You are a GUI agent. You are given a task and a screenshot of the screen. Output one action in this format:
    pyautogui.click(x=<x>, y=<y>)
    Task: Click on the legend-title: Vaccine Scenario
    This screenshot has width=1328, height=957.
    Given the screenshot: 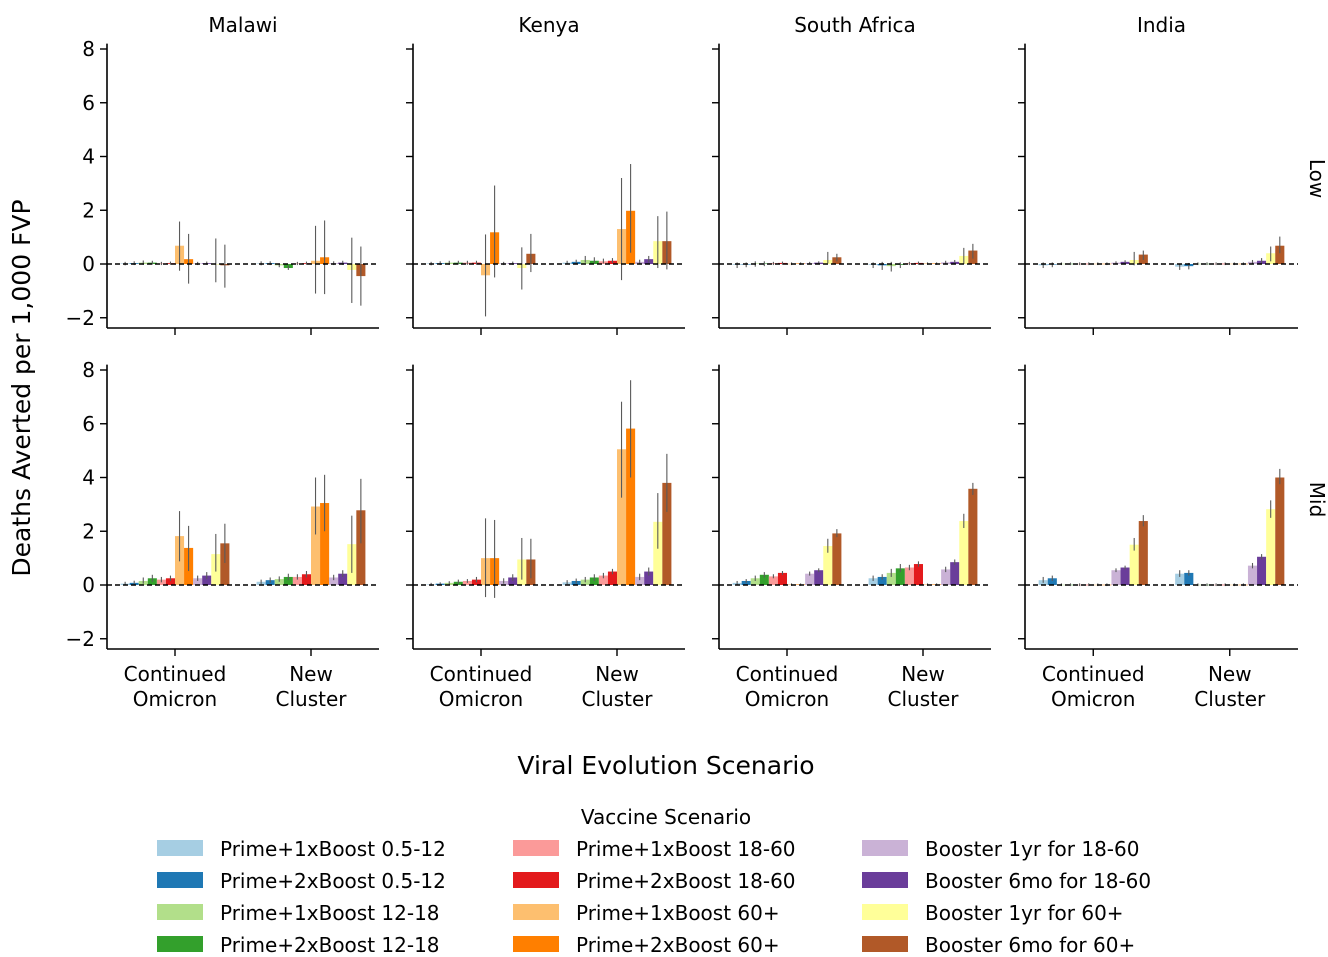 What is the action you would take?
    pyautogui.click(x=666, y=817)
    